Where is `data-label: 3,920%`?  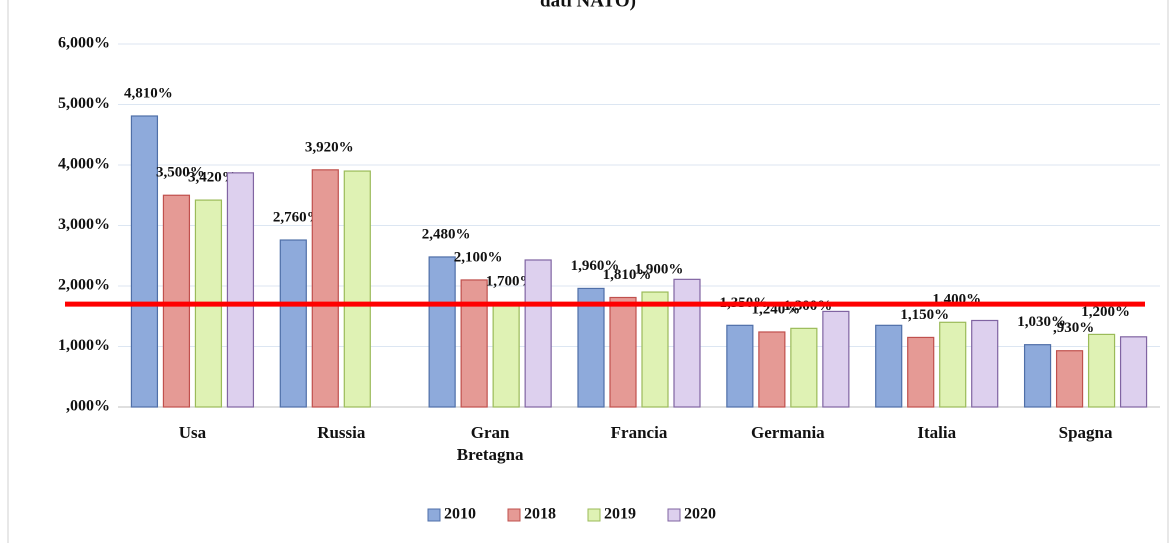
data-label: 3,920% is located at coordinates (329, 147).